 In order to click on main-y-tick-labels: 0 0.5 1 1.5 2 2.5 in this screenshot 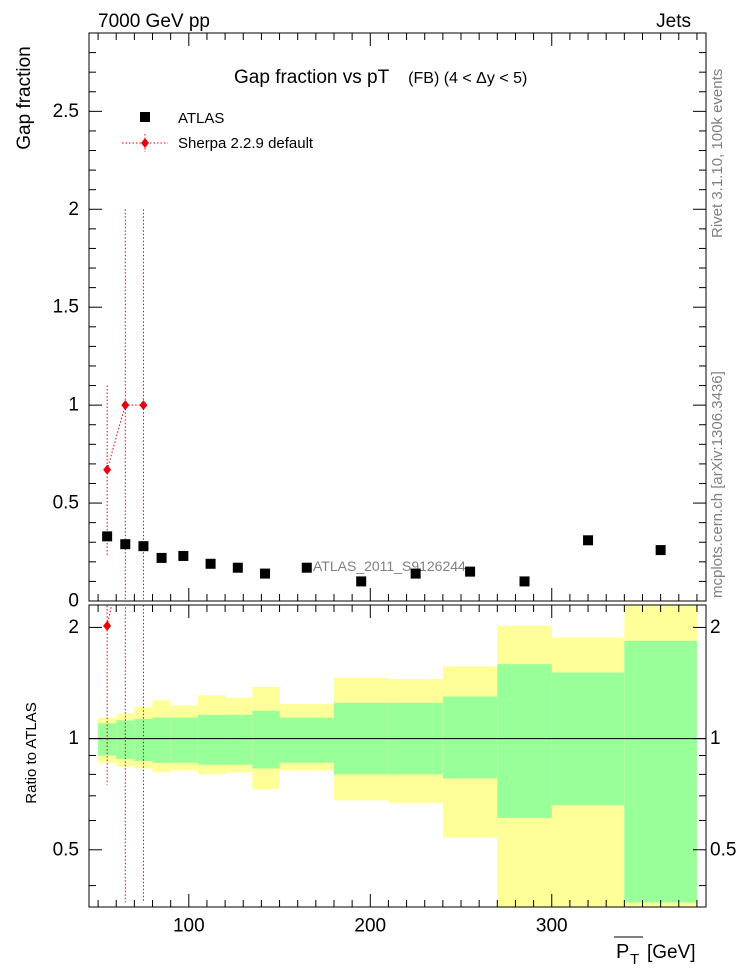, I will do `click(66, 356)`.